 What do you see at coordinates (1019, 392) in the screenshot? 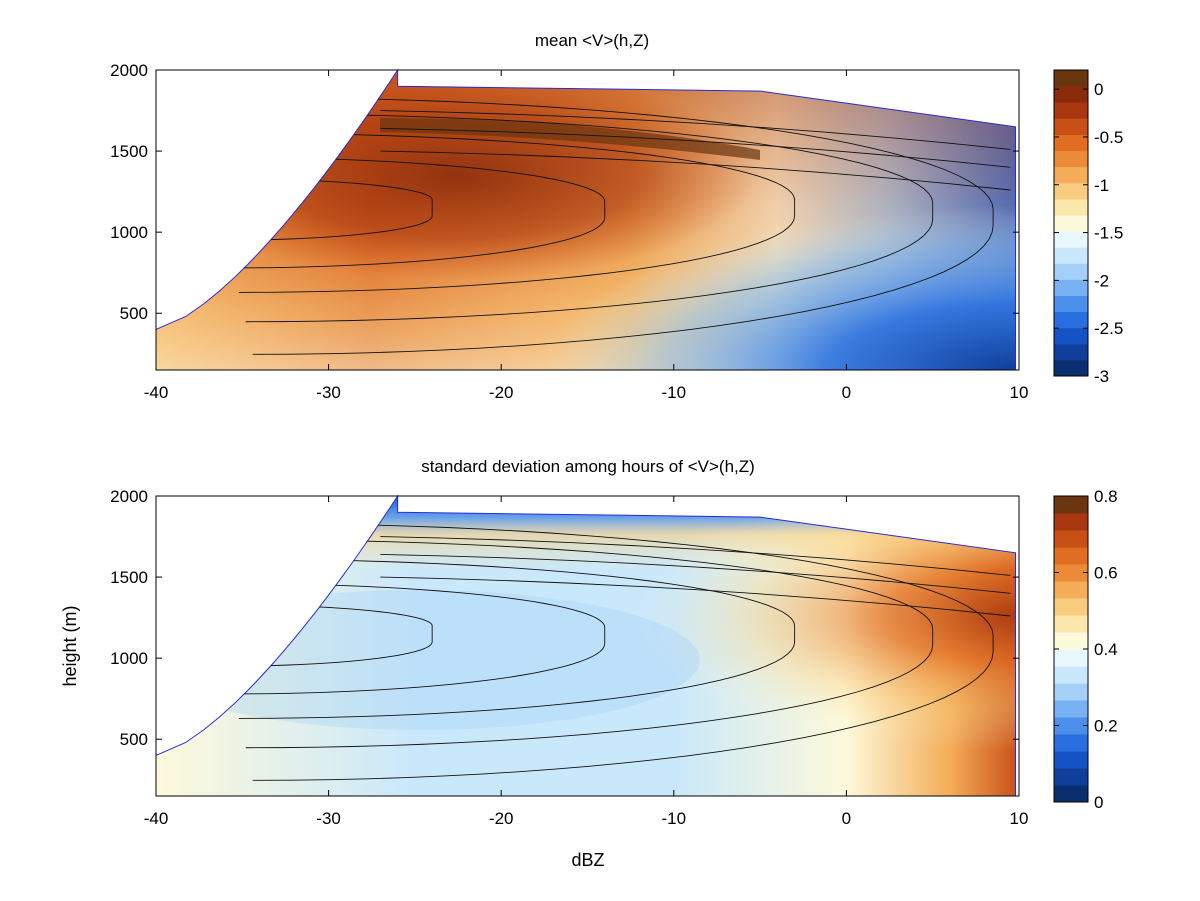
I see `x-tick-label: 10` at bounding box center [1019, 392].